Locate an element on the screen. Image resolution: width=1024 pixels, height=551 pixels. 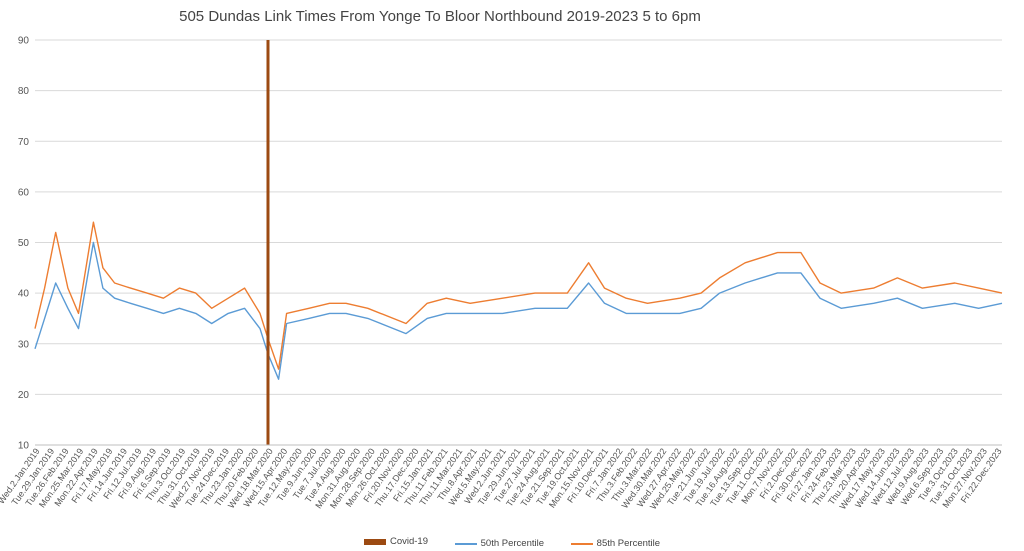
y-tick-label: 70 is located at coordinates (24, 142).